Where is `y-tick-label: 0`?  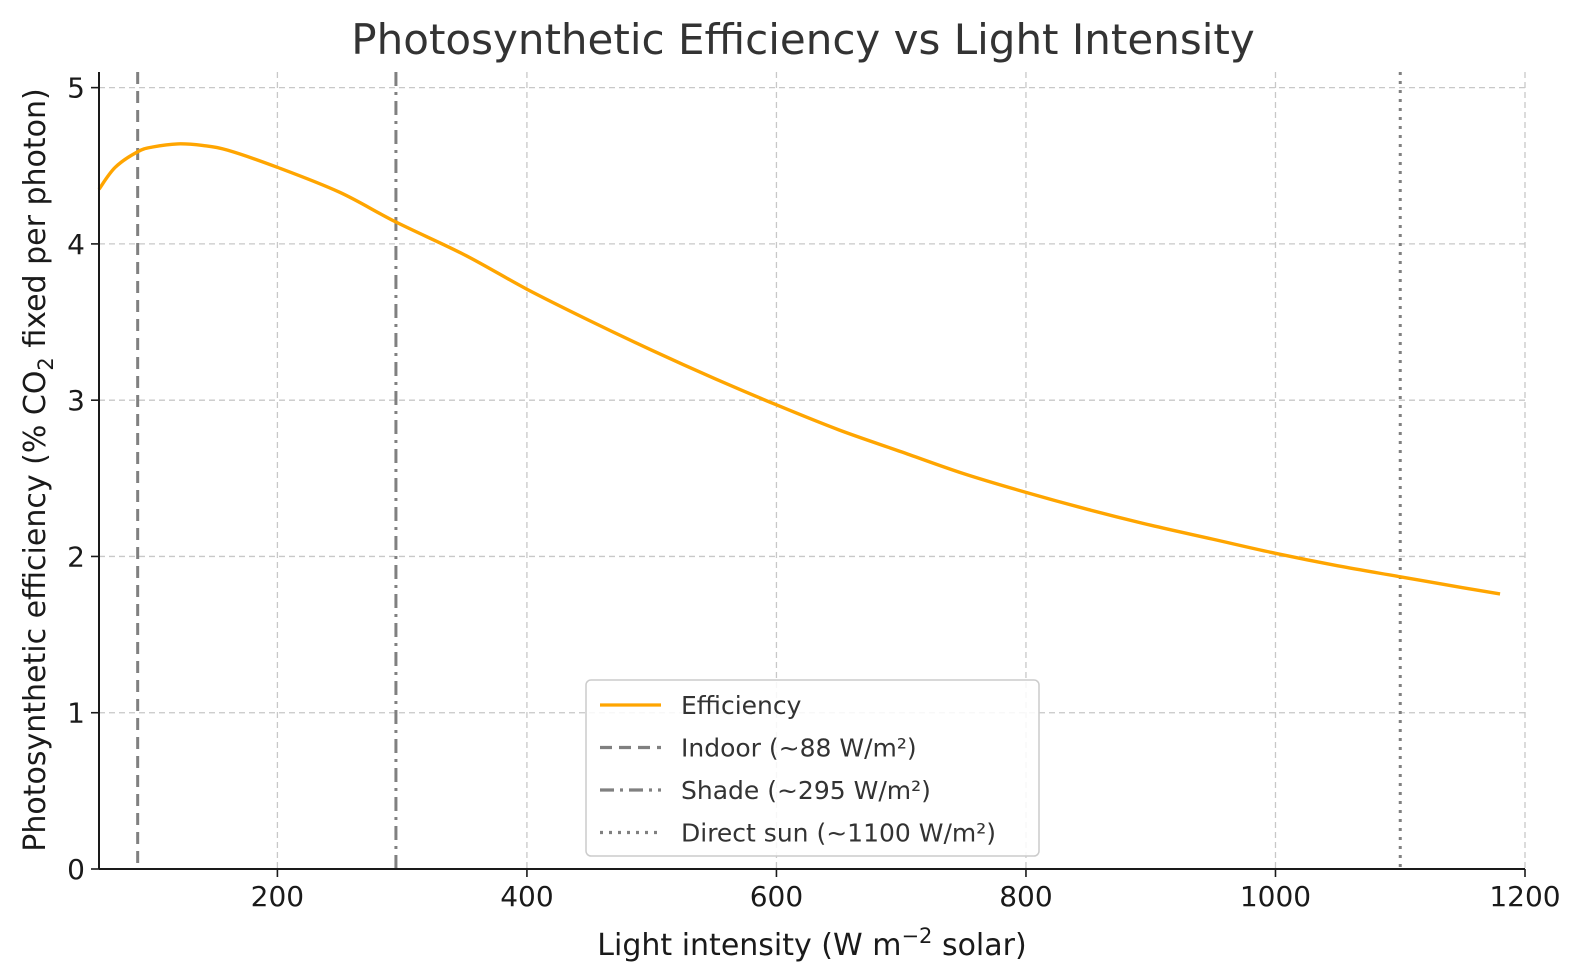
y-tick-label: 0 is located at coordinates (76, 869).